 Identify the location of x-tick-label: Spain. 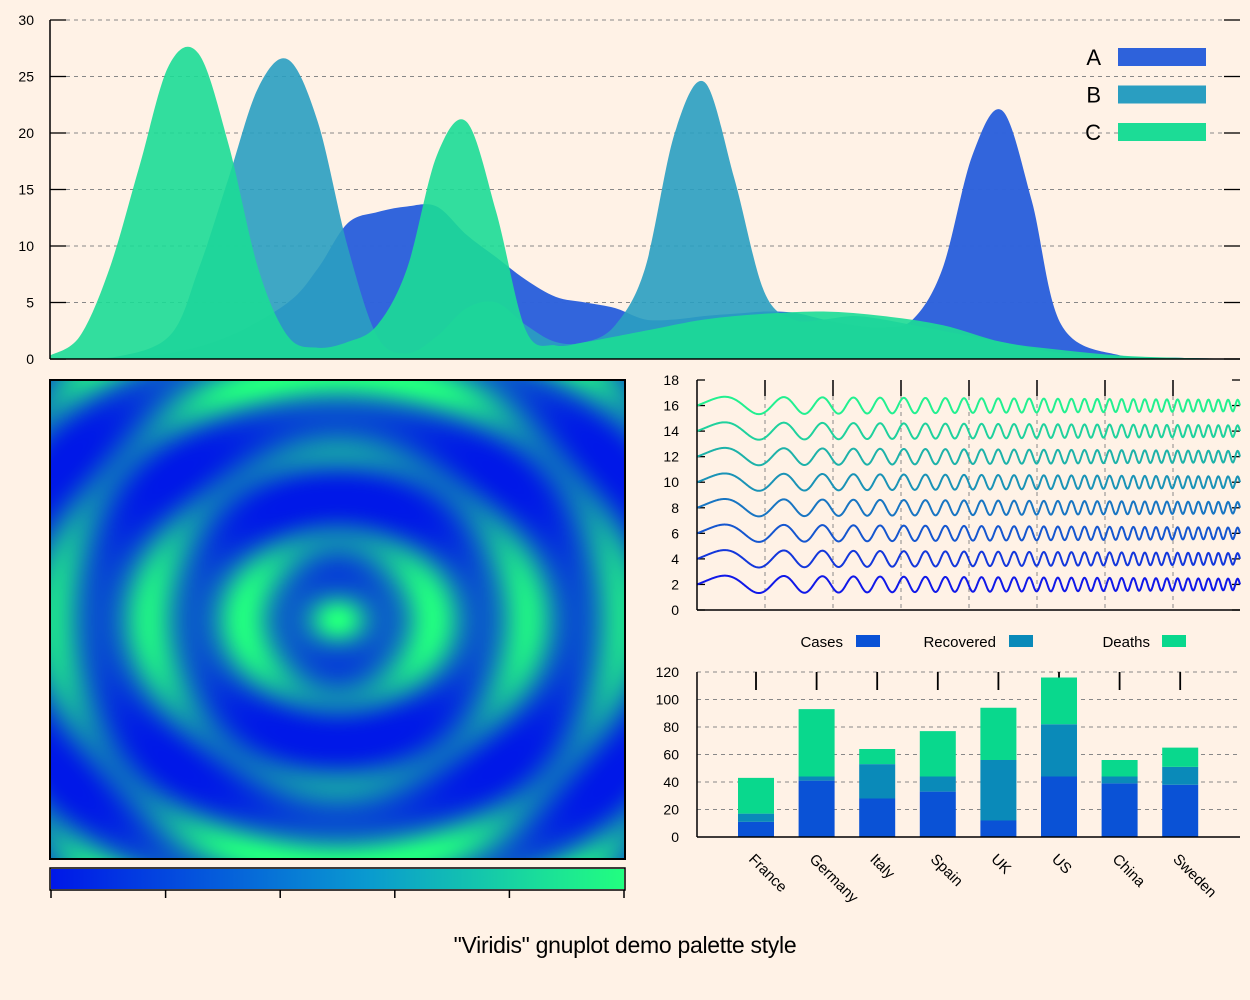
(946, 870).